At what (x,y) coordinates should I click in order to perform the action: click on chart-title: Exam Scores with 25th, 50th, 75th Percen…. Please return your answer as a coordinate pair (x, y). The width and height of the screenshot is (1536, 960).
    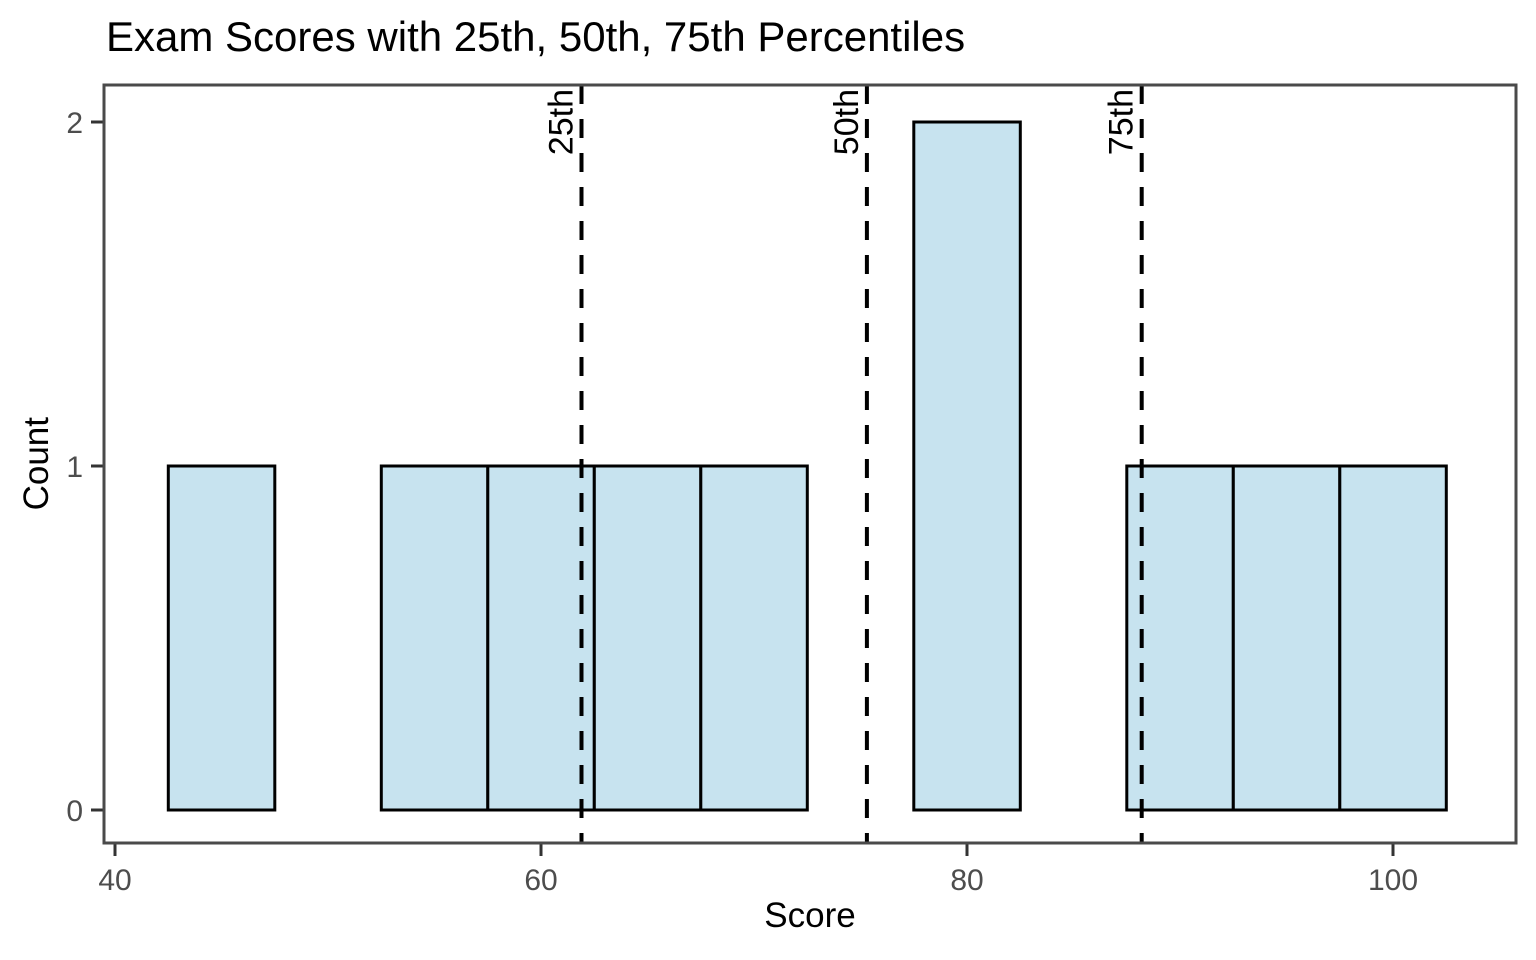
    Looking at the image, I should click on (536, 36).